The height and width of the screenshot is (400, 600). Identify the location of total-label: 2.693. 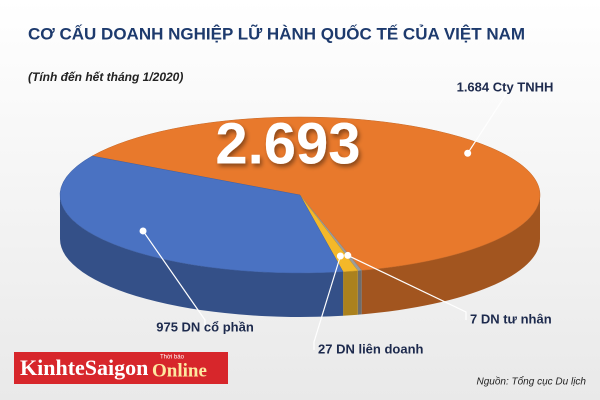
(287, 143).